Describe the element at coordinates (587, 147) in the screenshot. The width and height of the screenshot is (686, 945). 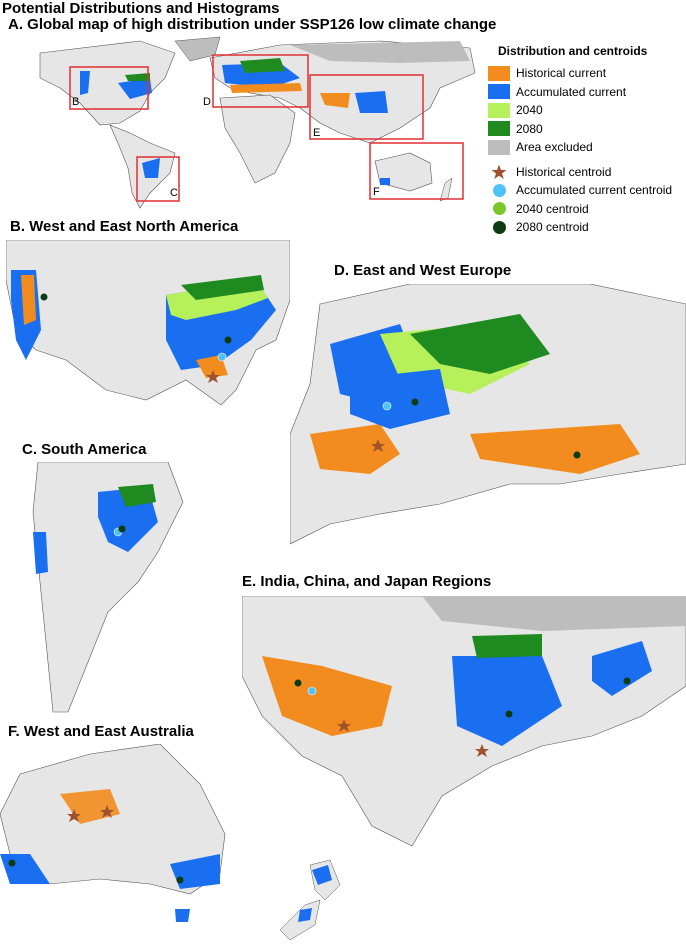
I see `legend-item-area-excluded: Area excluded` at that location.